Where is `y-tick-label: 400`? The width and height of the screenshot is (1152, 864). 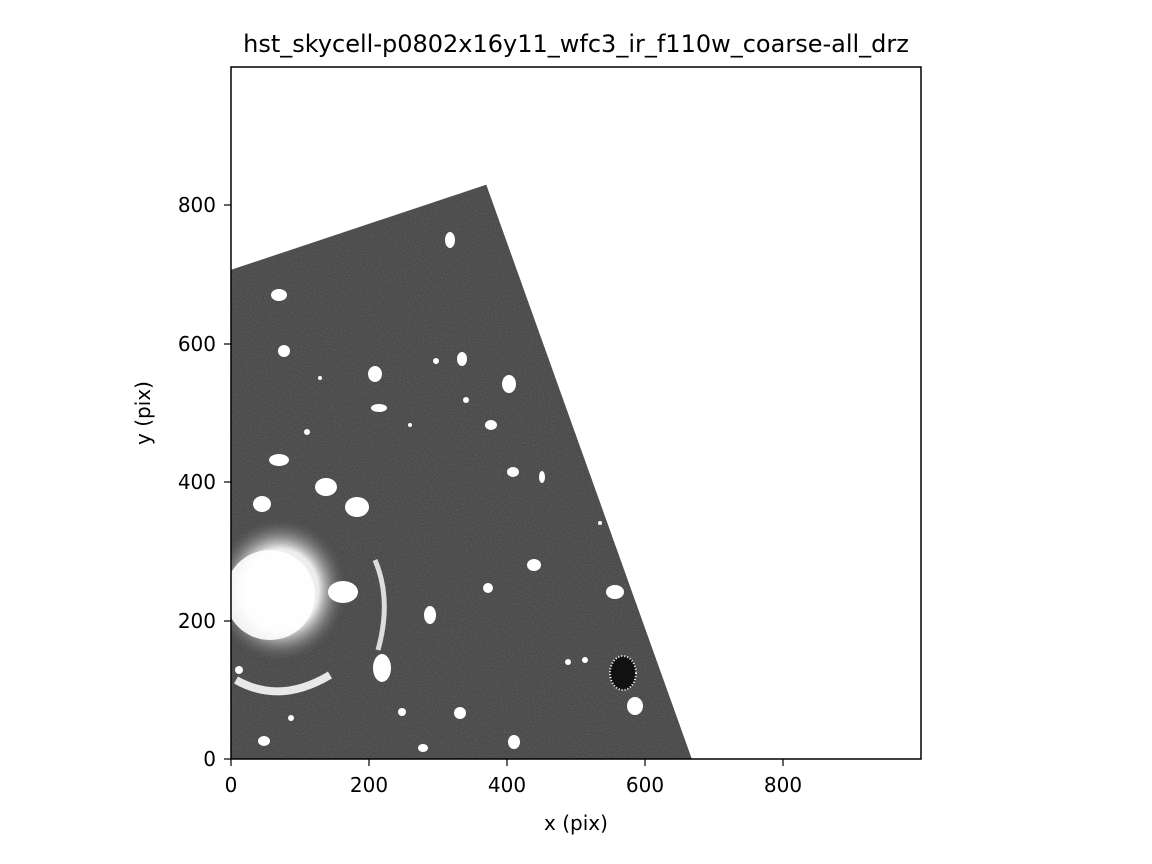
y-tick-label: 400 is located at coordinates (197, 482).